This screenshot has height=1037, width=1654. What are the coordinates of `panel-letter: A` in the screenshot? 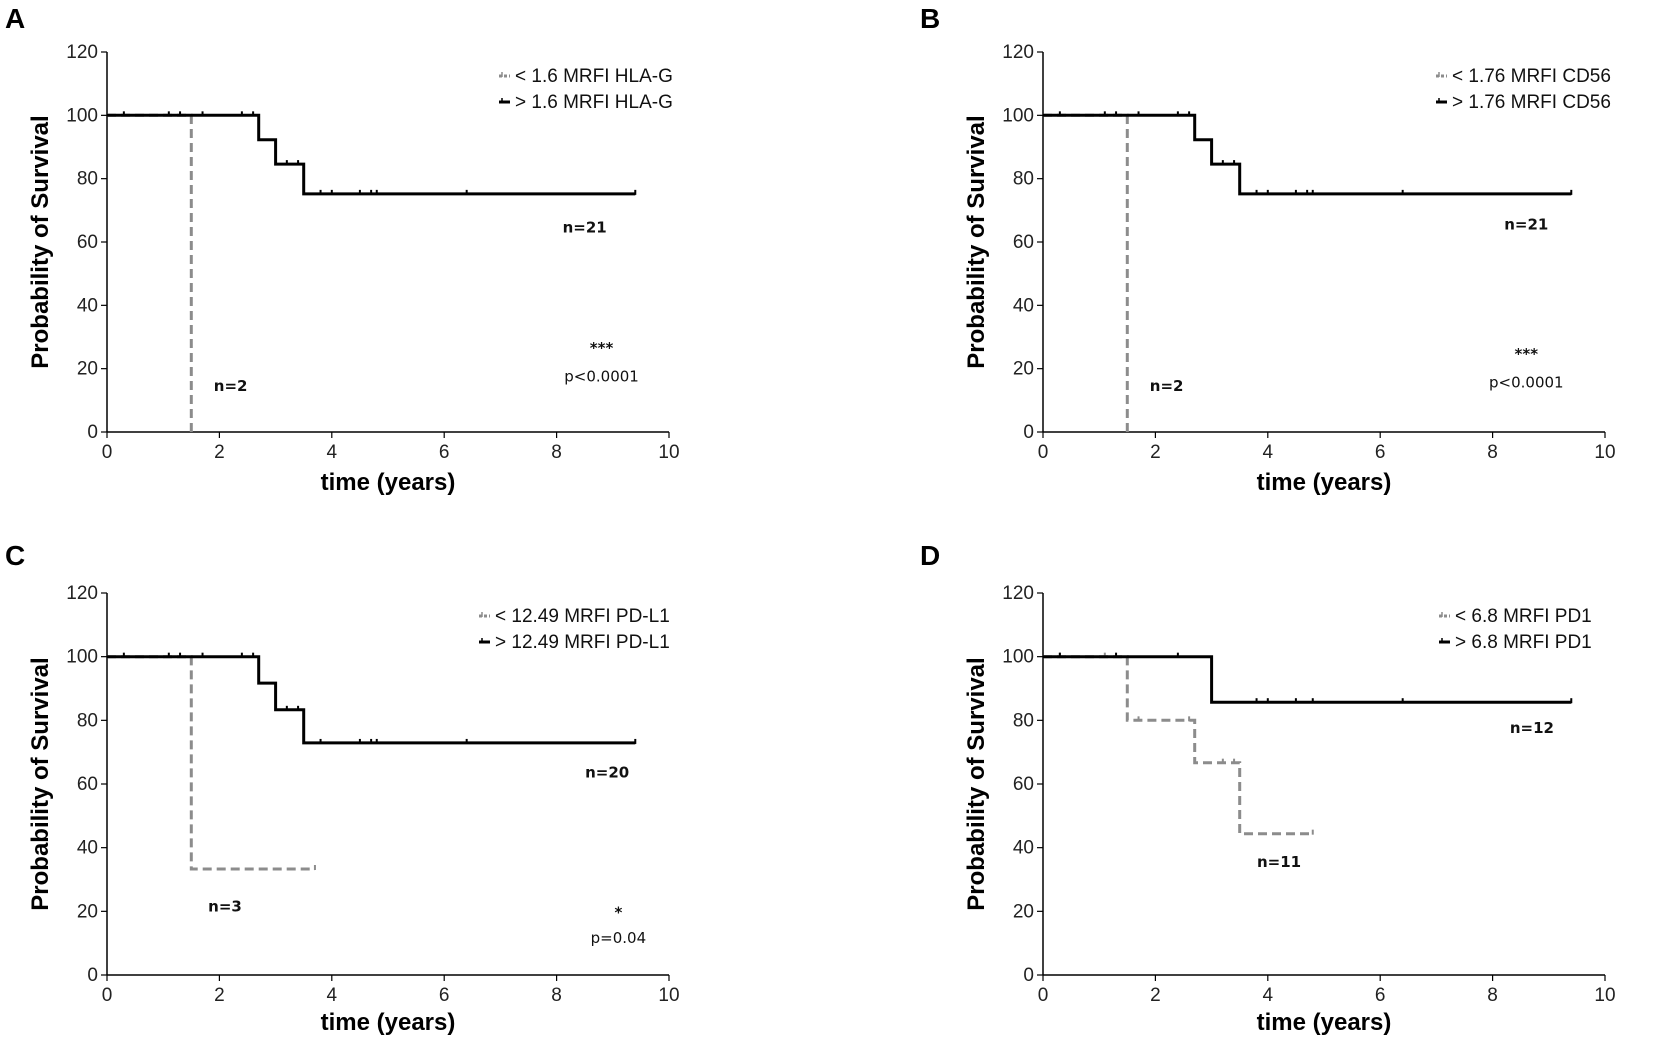 It's located at (15, 18).